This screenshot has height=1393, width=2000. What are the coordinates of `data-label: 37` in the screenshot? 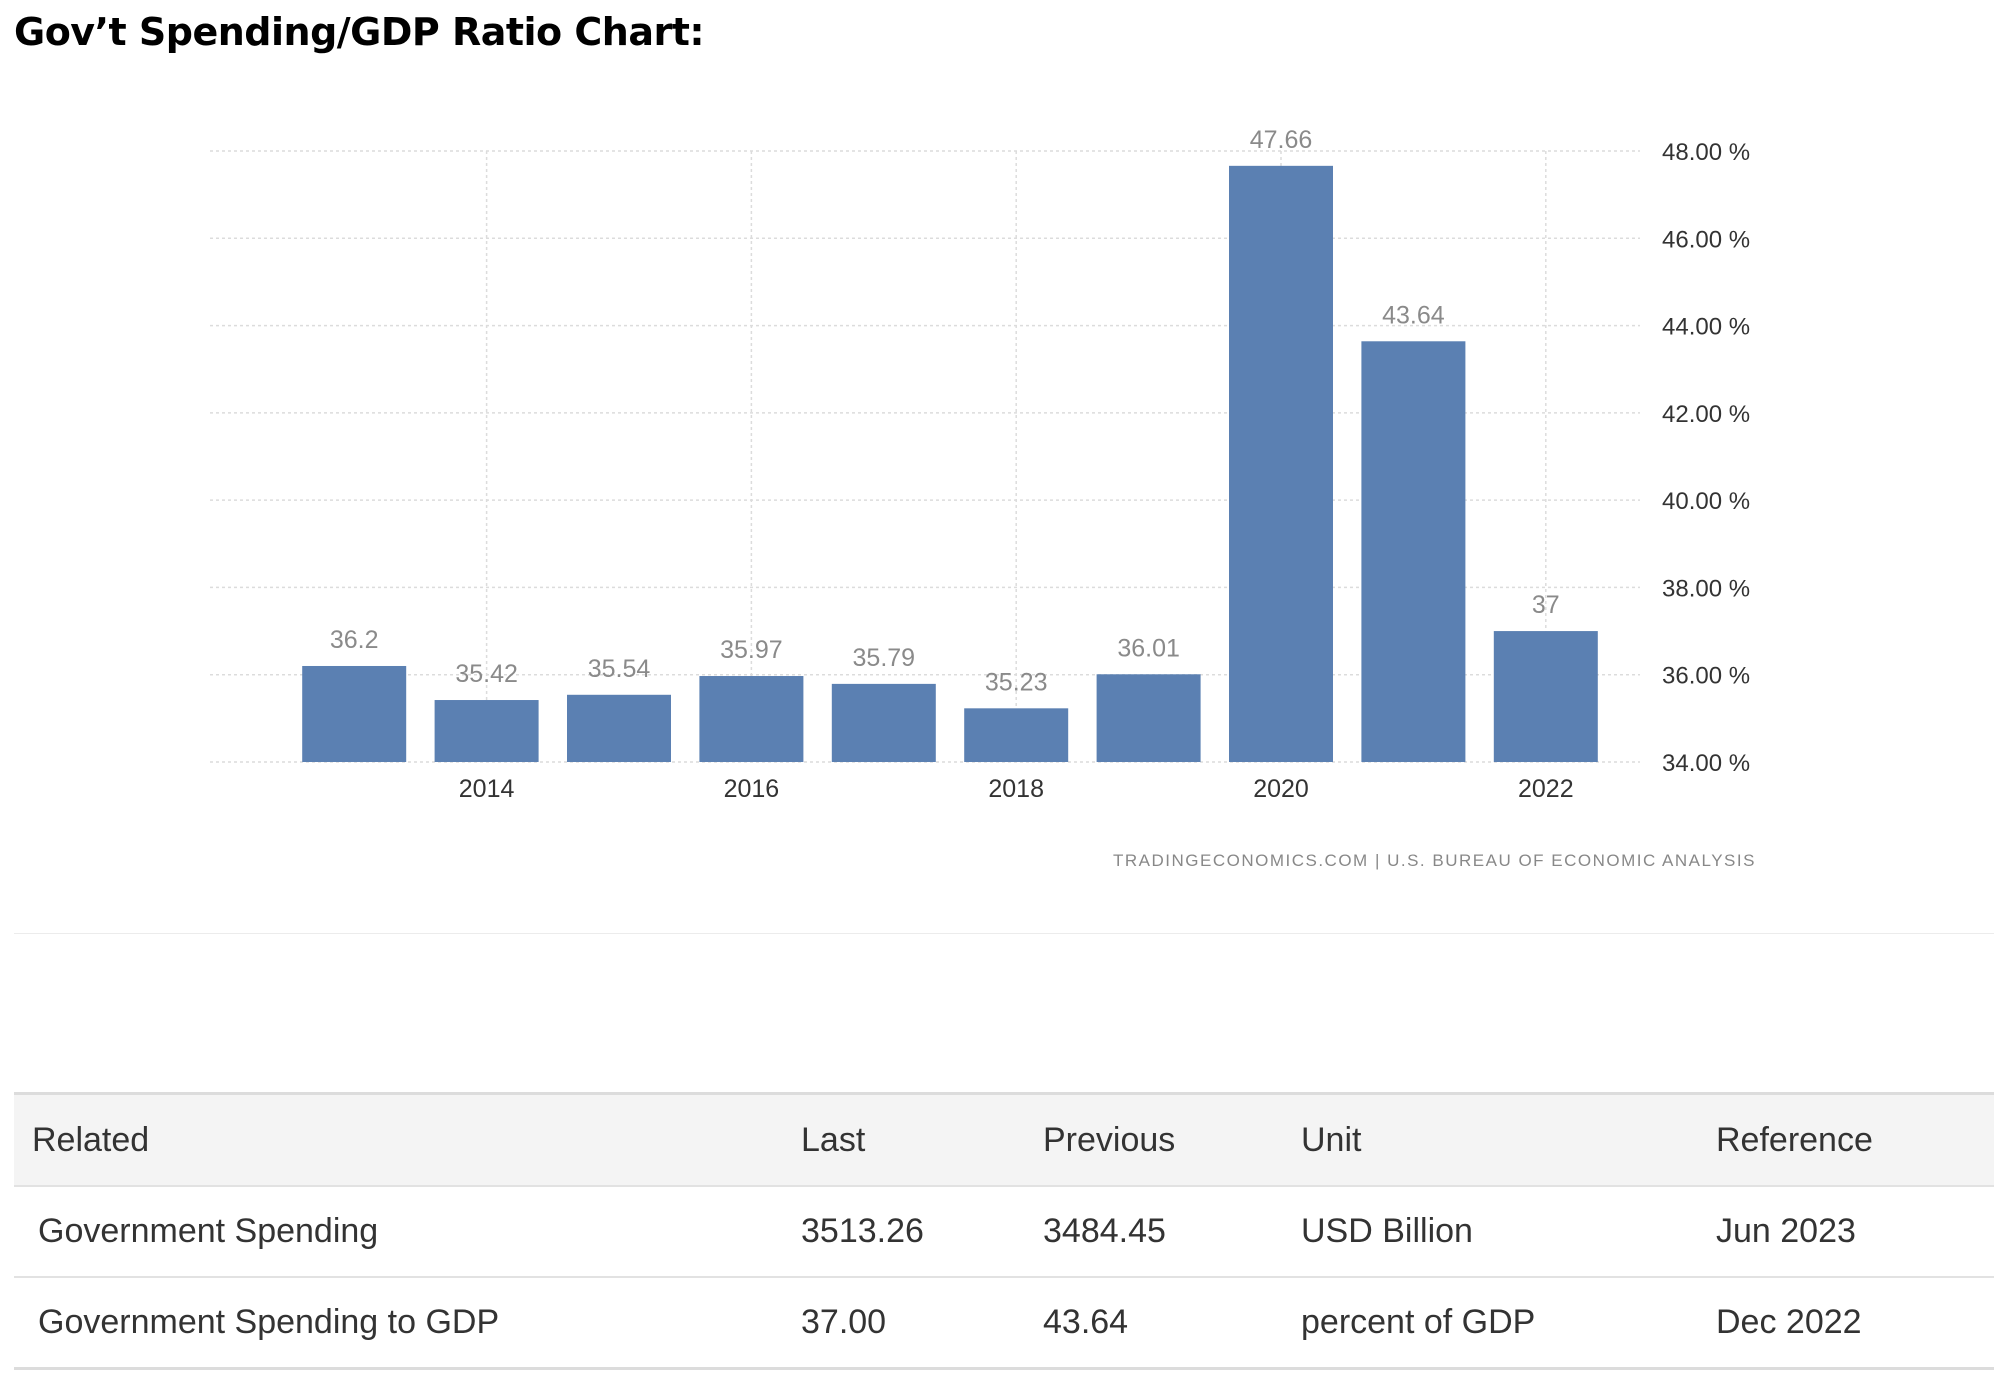 It's located at (1546, 605).